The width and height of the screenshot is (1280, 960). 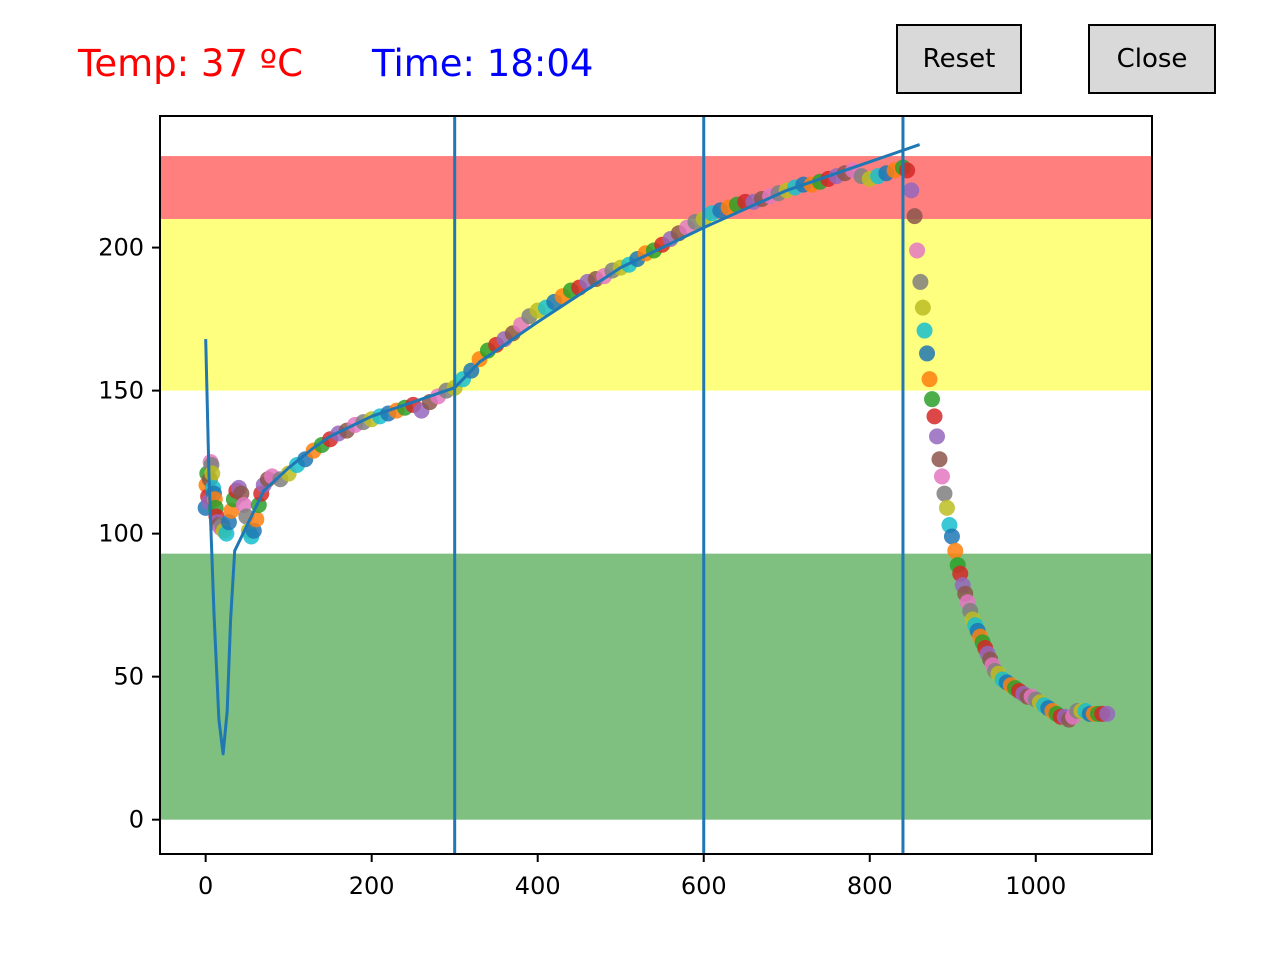 What do you see at coordinates (704, 886) in the screenshot?
I see `x-tick-label: 600` at bounding box center [704, 886].